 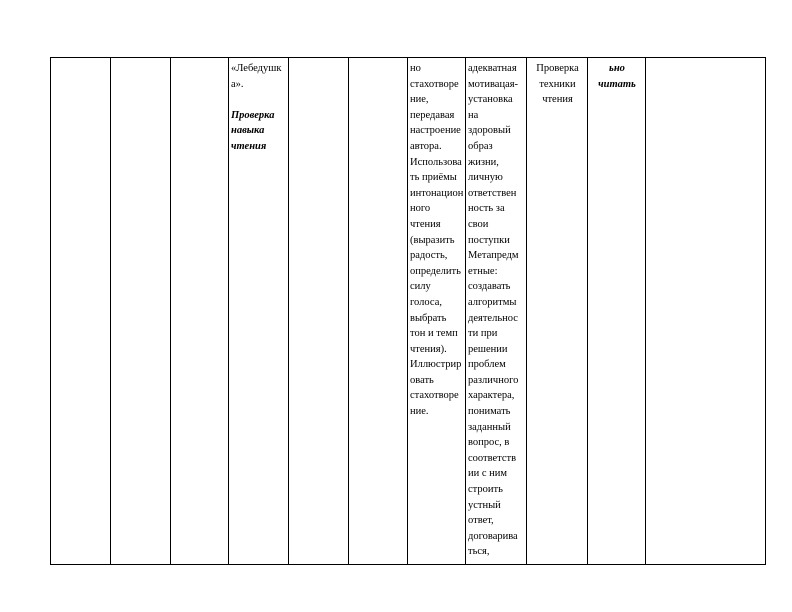 I want to click on cell-line: «Лебедушк, so click(x=256, y=68).